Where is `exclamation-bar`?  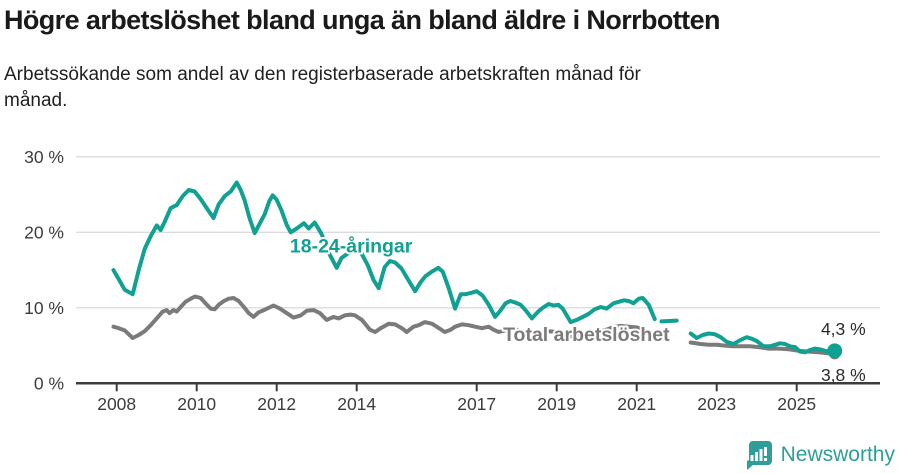
exclamation-bar is located at coordinates (765, 451).